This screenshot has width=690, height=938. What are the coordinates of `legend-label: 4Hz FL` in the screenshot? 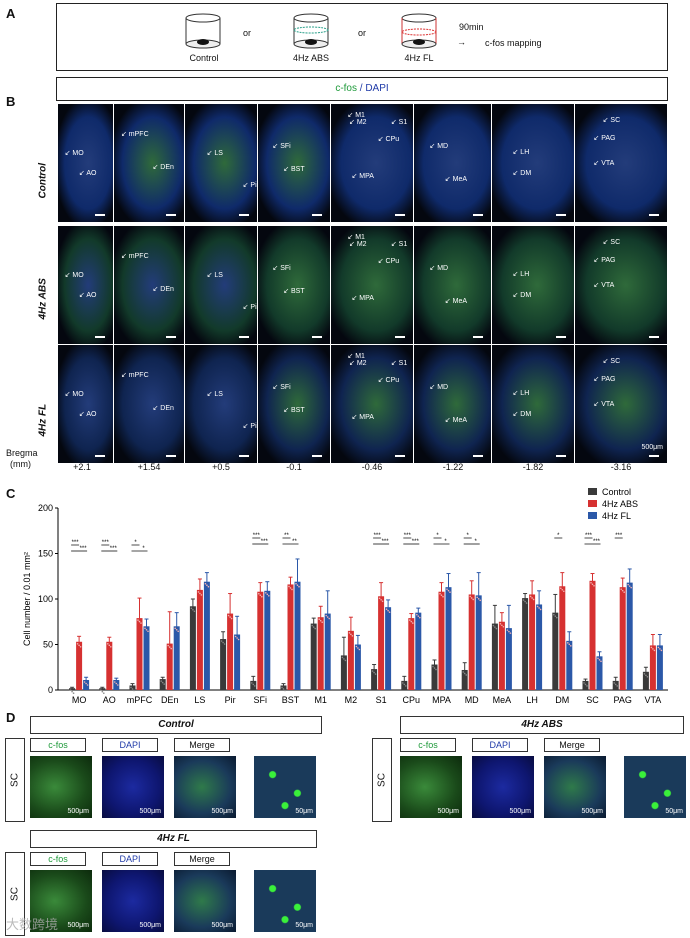 It's located at (616, 516).